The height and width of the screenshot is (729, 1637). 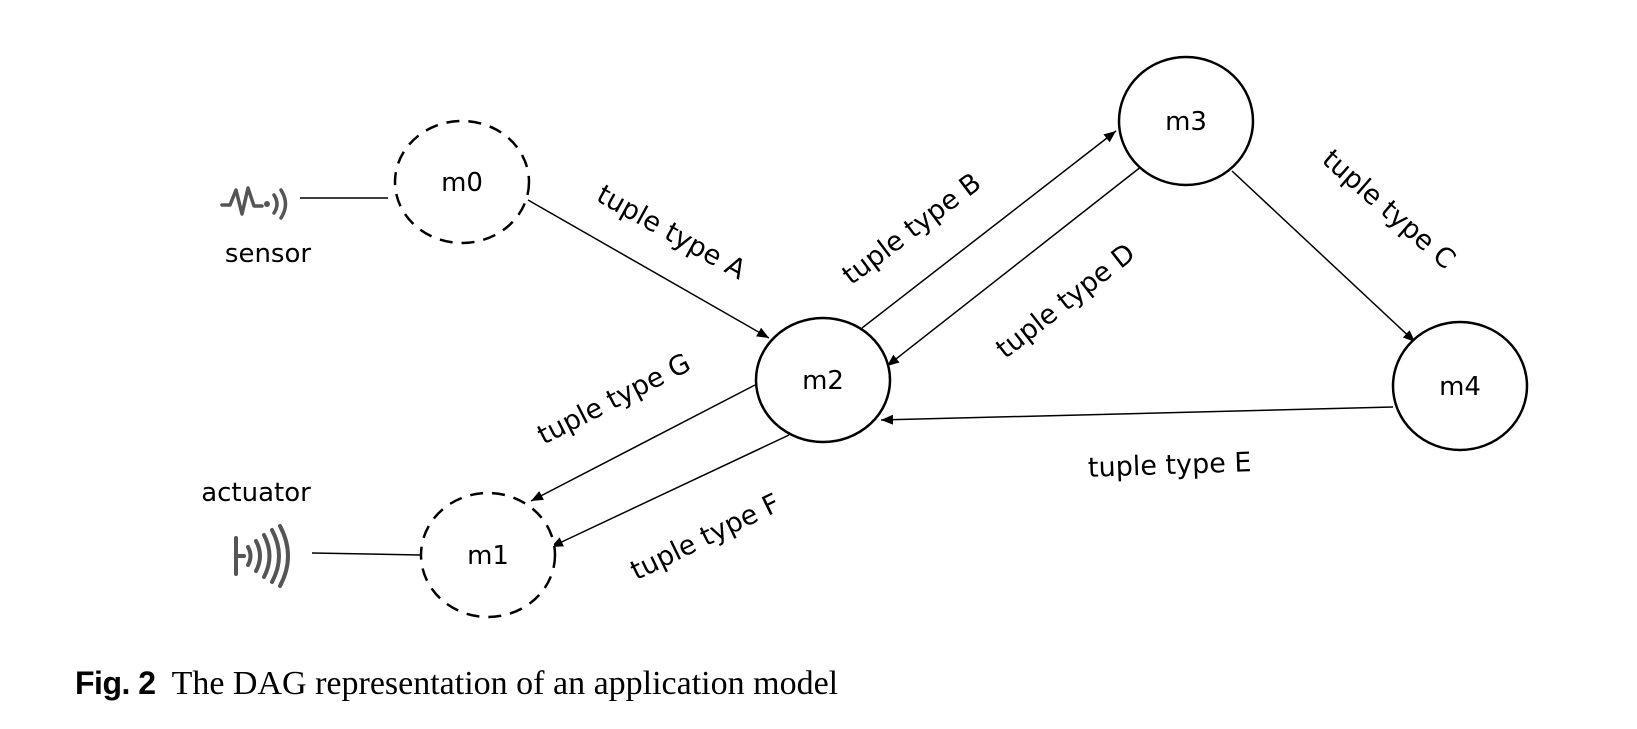 I want to click on edge-label-e: tuple type E, so click(x=1169, y=465).